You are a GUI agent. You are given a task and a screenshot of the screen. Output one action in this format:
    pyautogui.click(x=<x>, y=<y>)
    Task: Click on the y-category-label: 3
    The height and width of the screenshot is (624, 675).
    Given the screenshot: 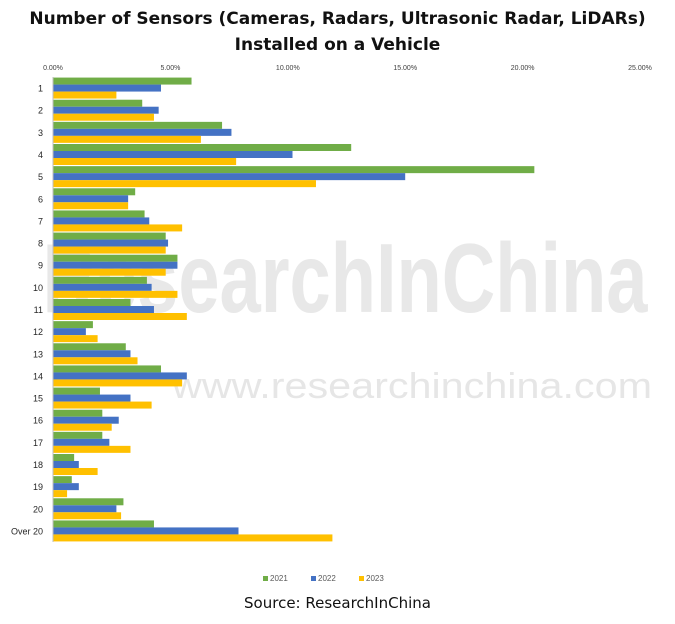 What is the action you would take?
    pyautogui.click(x=40, y=133)
    